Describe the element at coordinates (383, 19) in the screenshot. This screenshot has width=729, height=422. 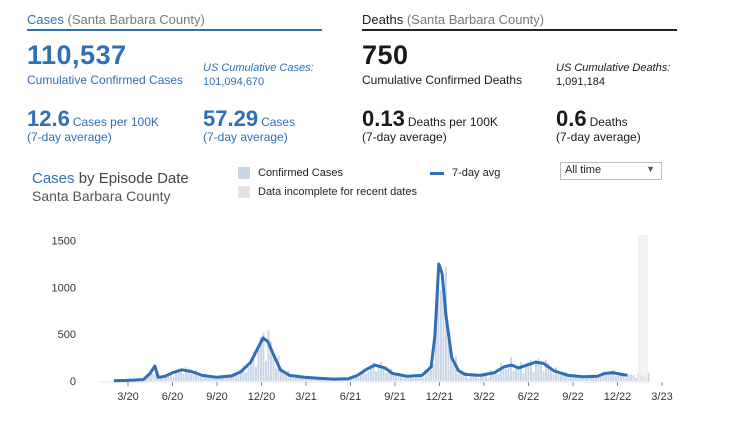
I see `deaths-title: Deaths` at that location.